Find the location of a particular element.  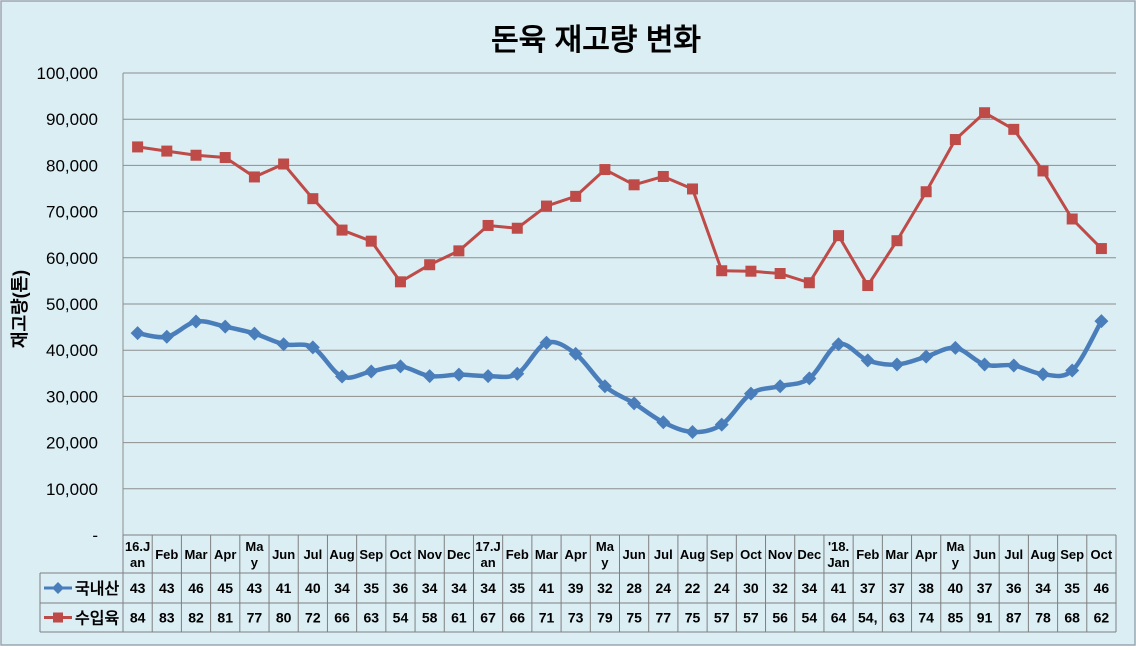

table-value: 62 is located at coordinates (1102, 618).